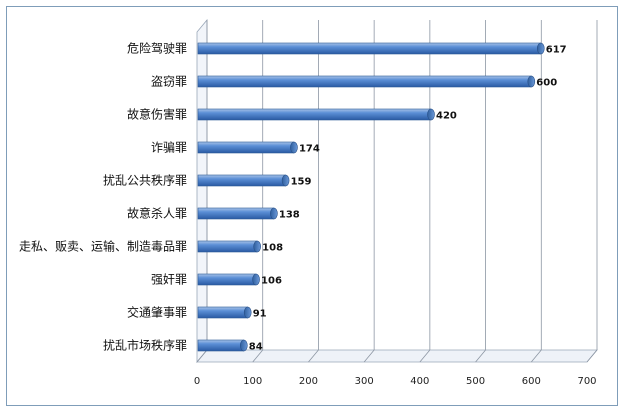 The height and width of the screenshot is (415, 627). What do you see at coordinates (586, 381) in the screenshot?
I see `x-tick-label: 700` at bounding box center [586, 381].